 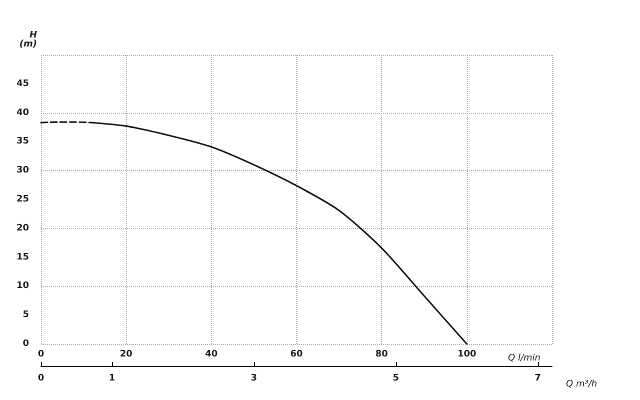 I want to click on x-axis-title: Q l/min, so click(x=524, y=359).